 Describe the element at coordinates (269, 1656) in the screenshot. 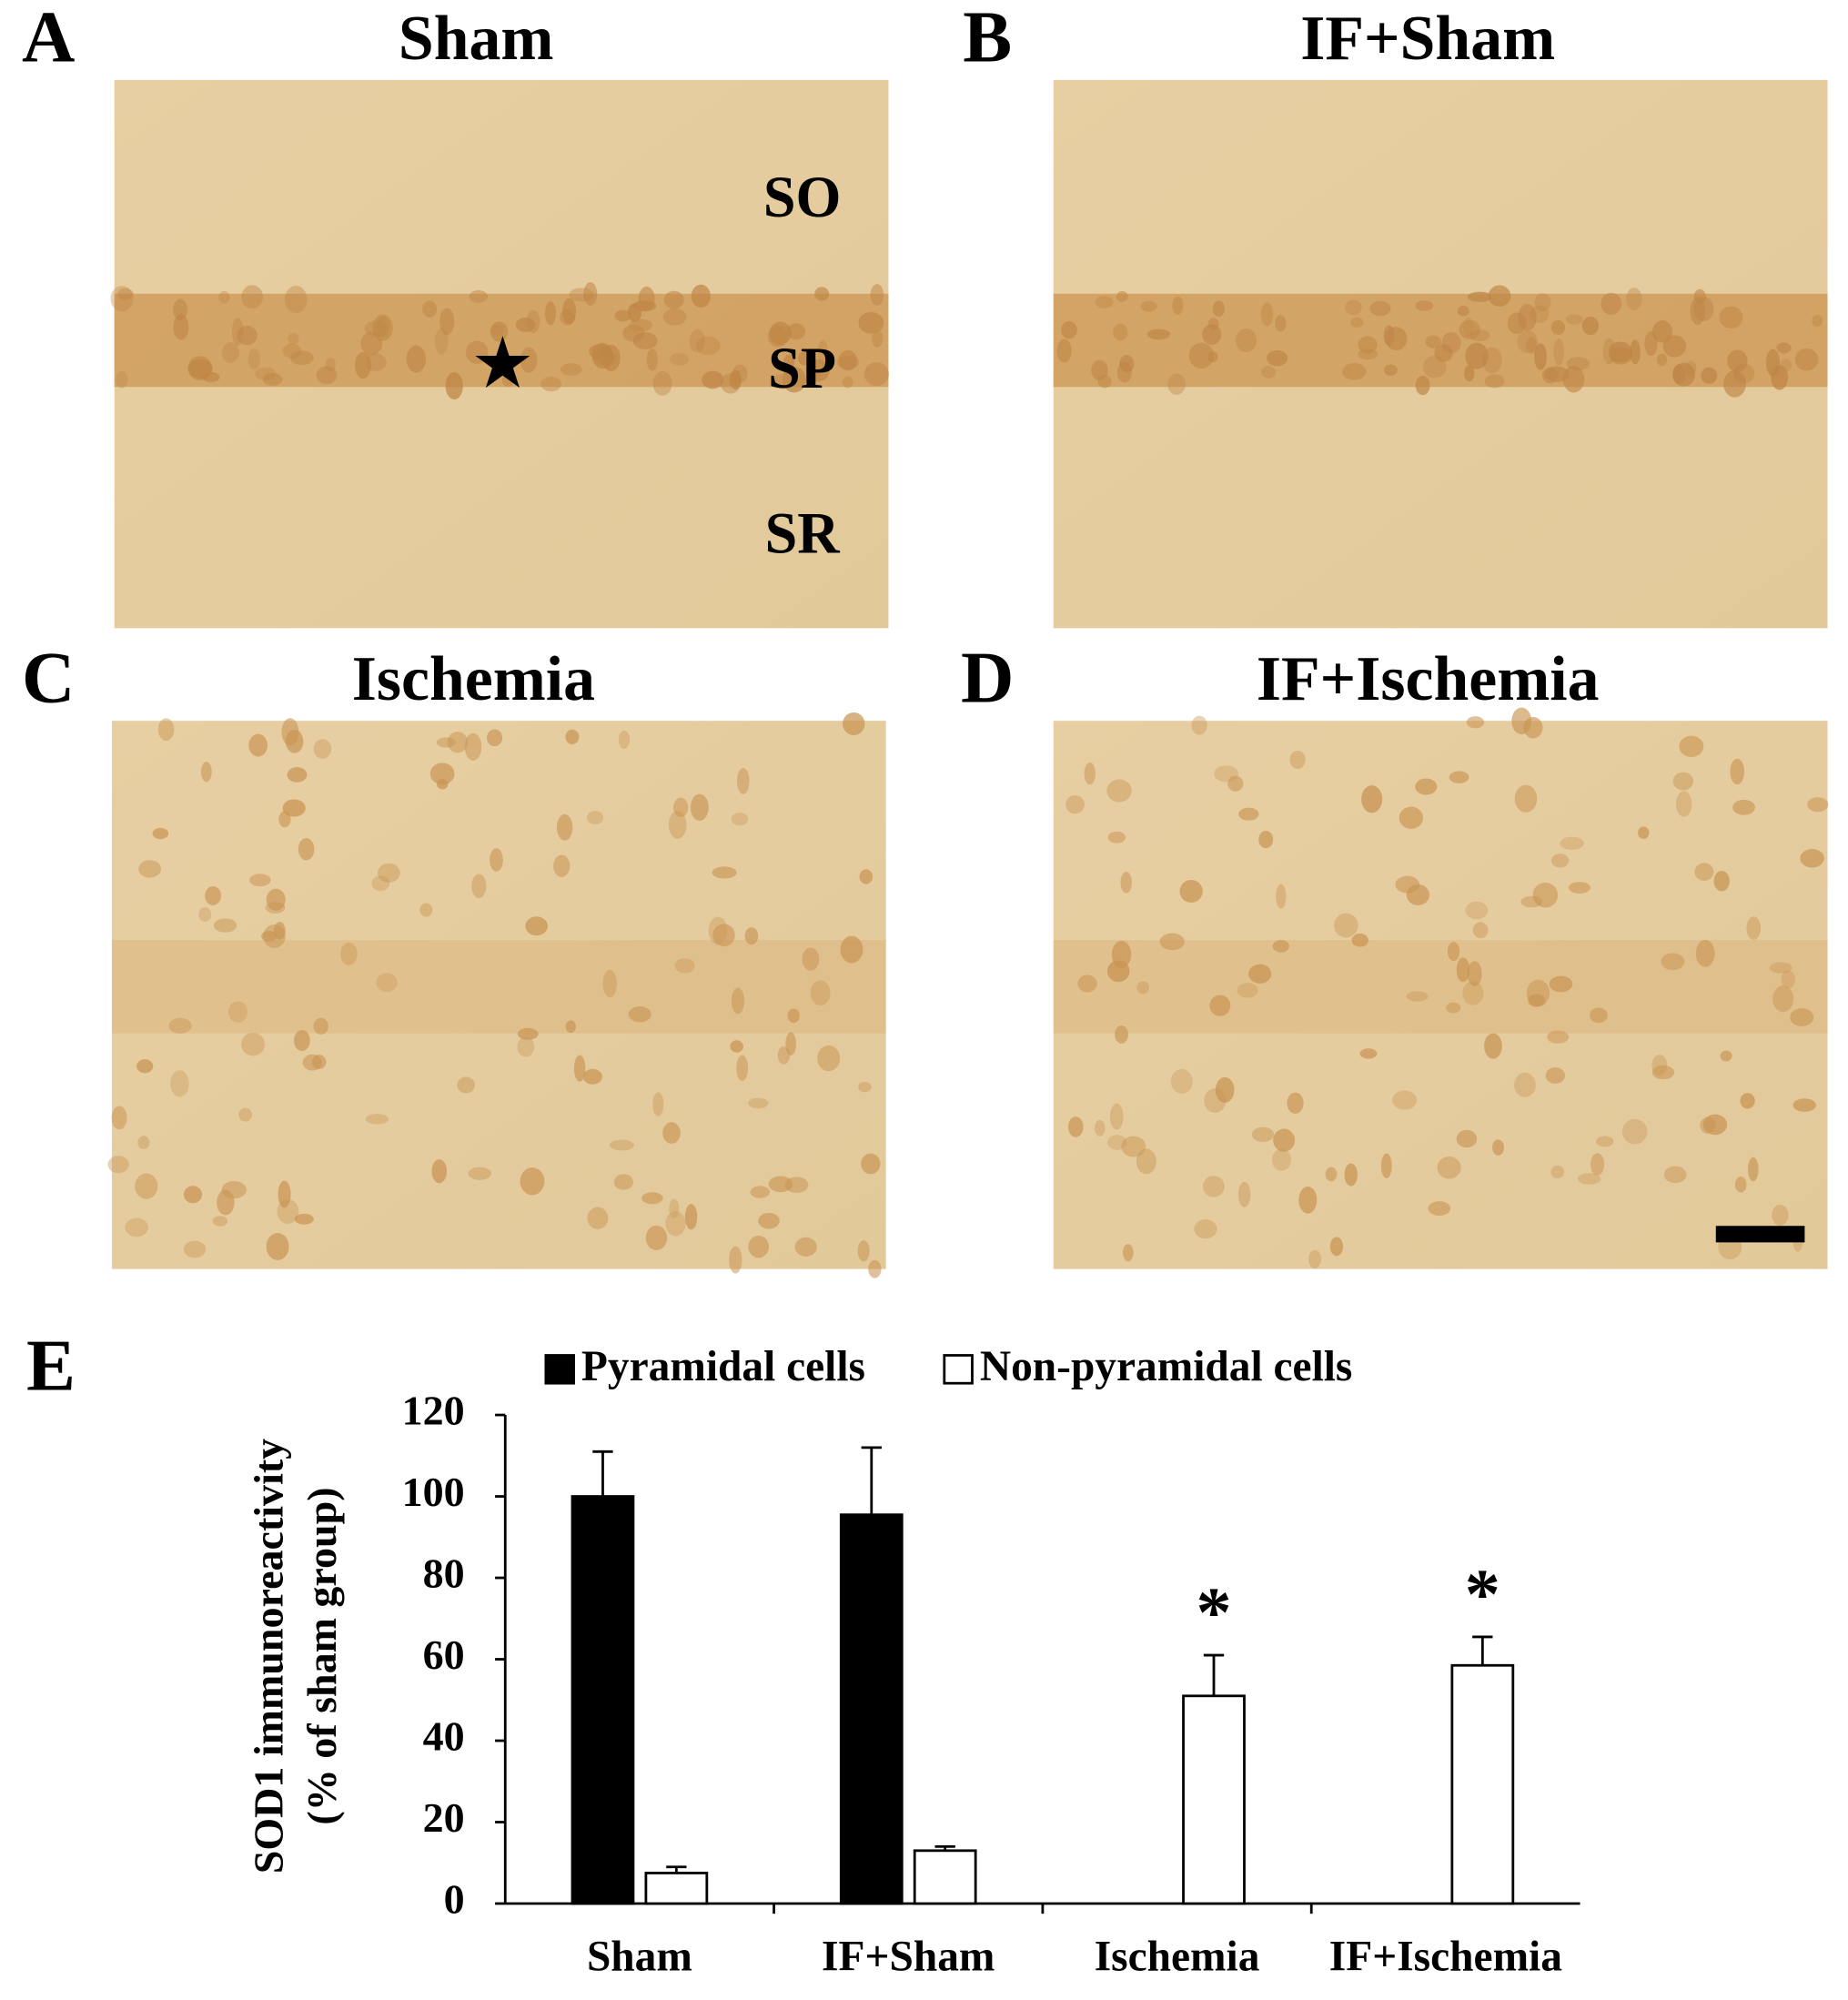

I see `y-axis-label: SOD1 immunoreactivity` at that location.